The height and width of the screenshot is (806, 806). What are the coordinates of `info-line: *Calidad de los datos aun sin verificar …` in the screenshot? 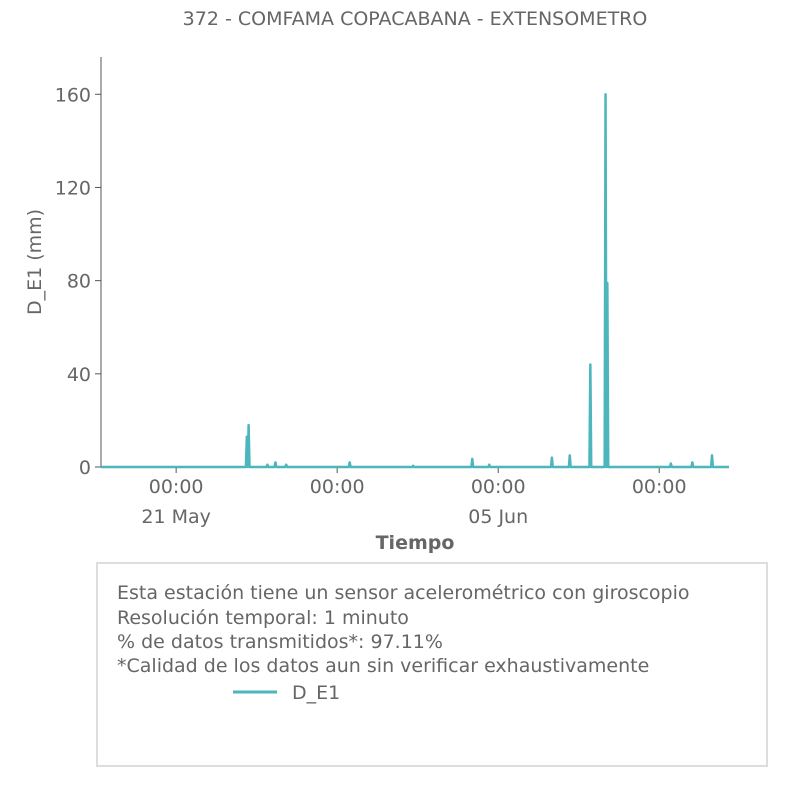 It's located at (383, 666).